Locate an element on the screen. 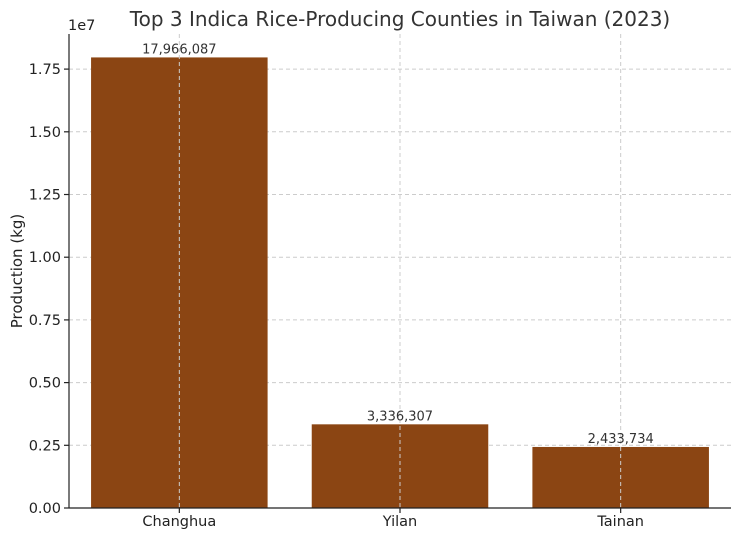 This screenshot has width=740, height=537. y-tick-label-5: 1.25 is located at coordinates (45, 196).